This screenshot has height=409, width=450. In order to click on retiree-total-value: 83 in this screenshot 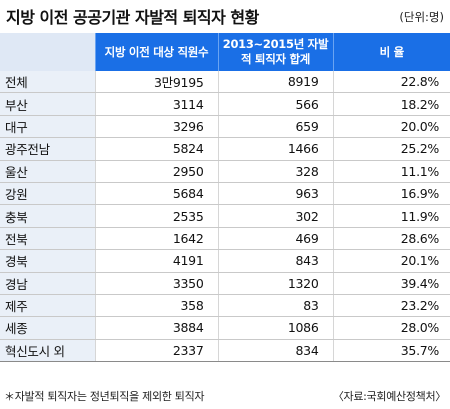, I will do `click(275, 306)`.